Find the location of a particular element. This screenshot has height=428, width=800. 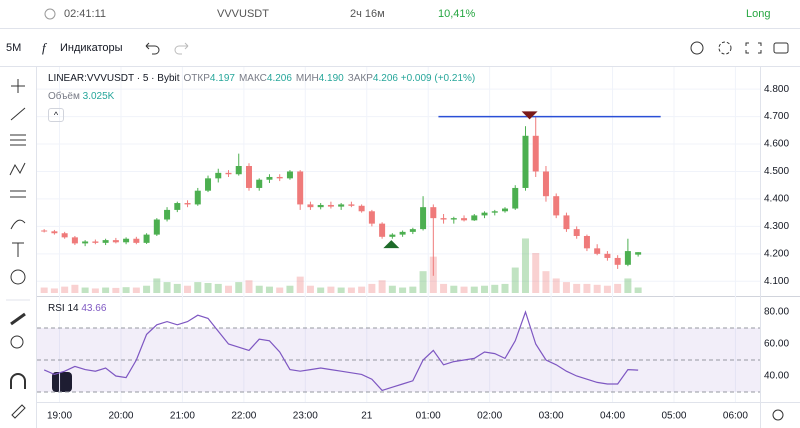

search-icon is located at coordinates (697, 48).